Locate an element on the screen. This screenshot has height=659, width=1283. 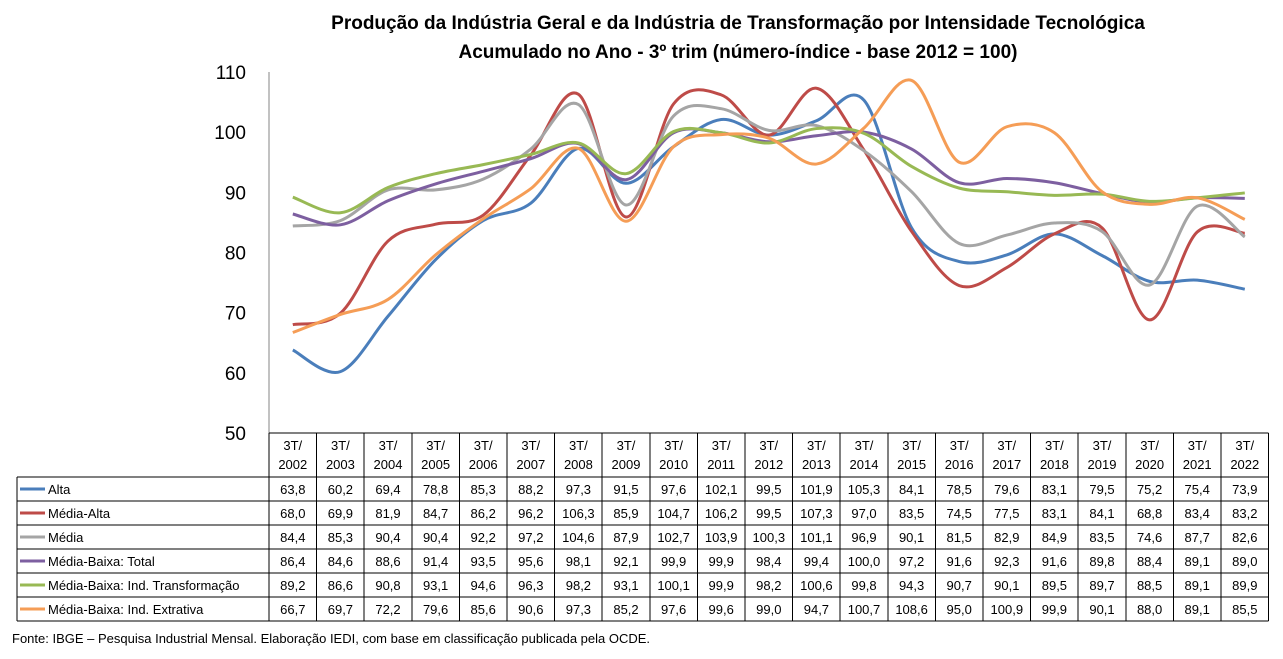
data-label: 100,3 is located at coordinates (769, 537).